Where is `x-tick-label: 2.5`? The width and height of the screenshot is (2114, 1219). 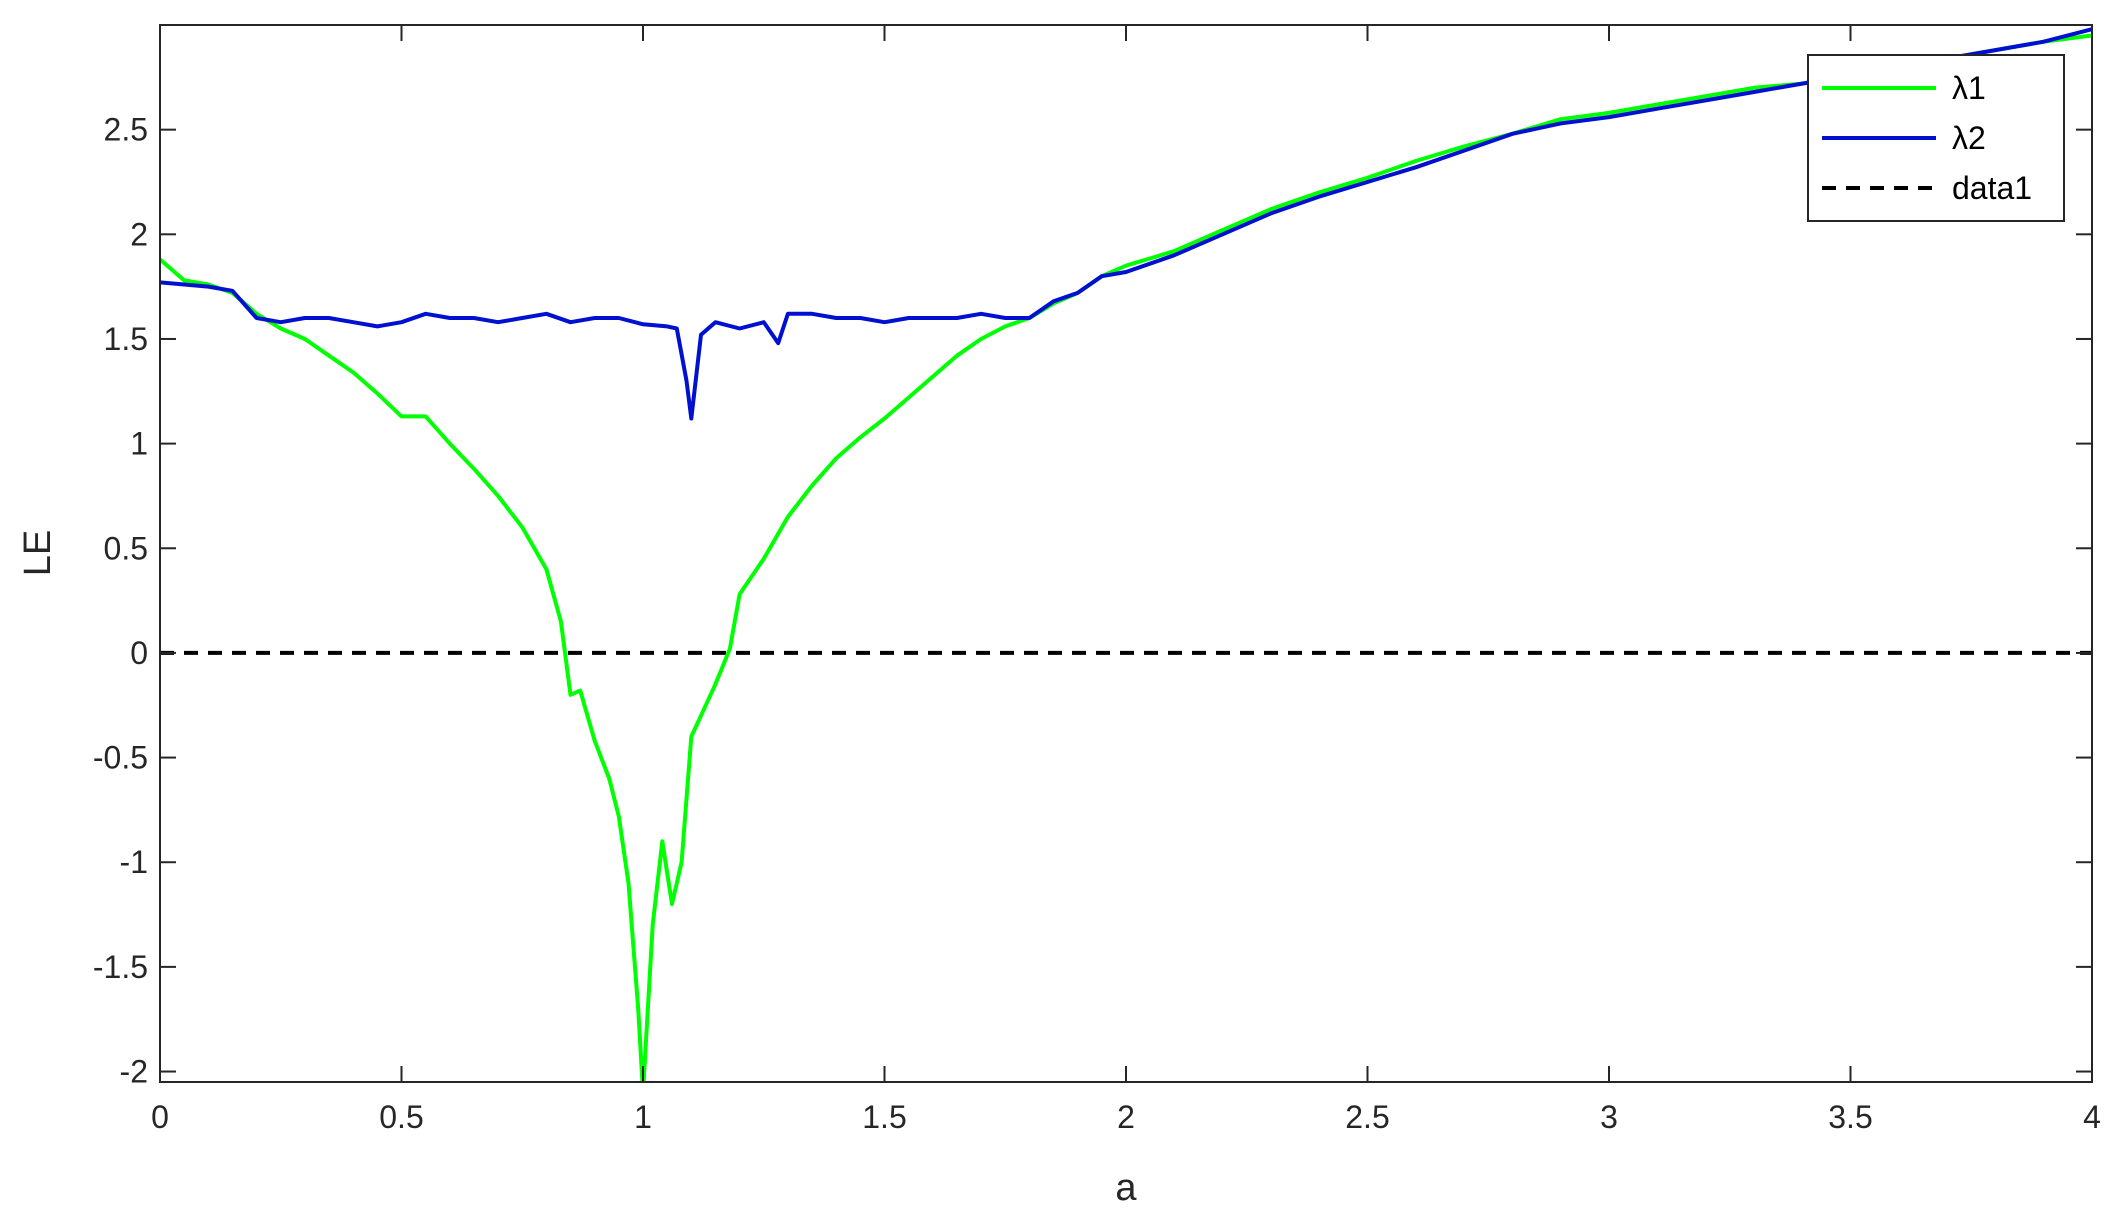 x-tick-label: 2.5 is located at coordinates (1367, 1117).